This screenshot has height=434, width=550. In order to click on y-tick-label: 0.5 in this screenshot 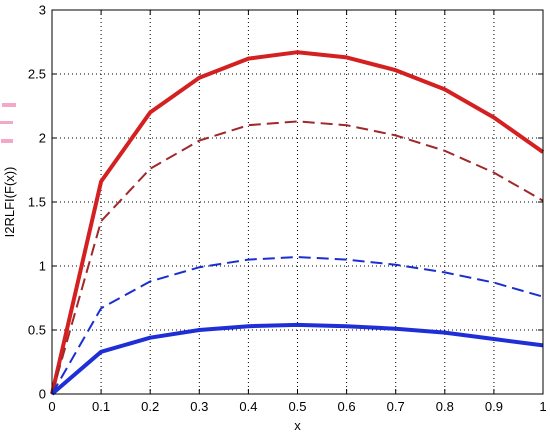, I will do `click(37, 330)`.